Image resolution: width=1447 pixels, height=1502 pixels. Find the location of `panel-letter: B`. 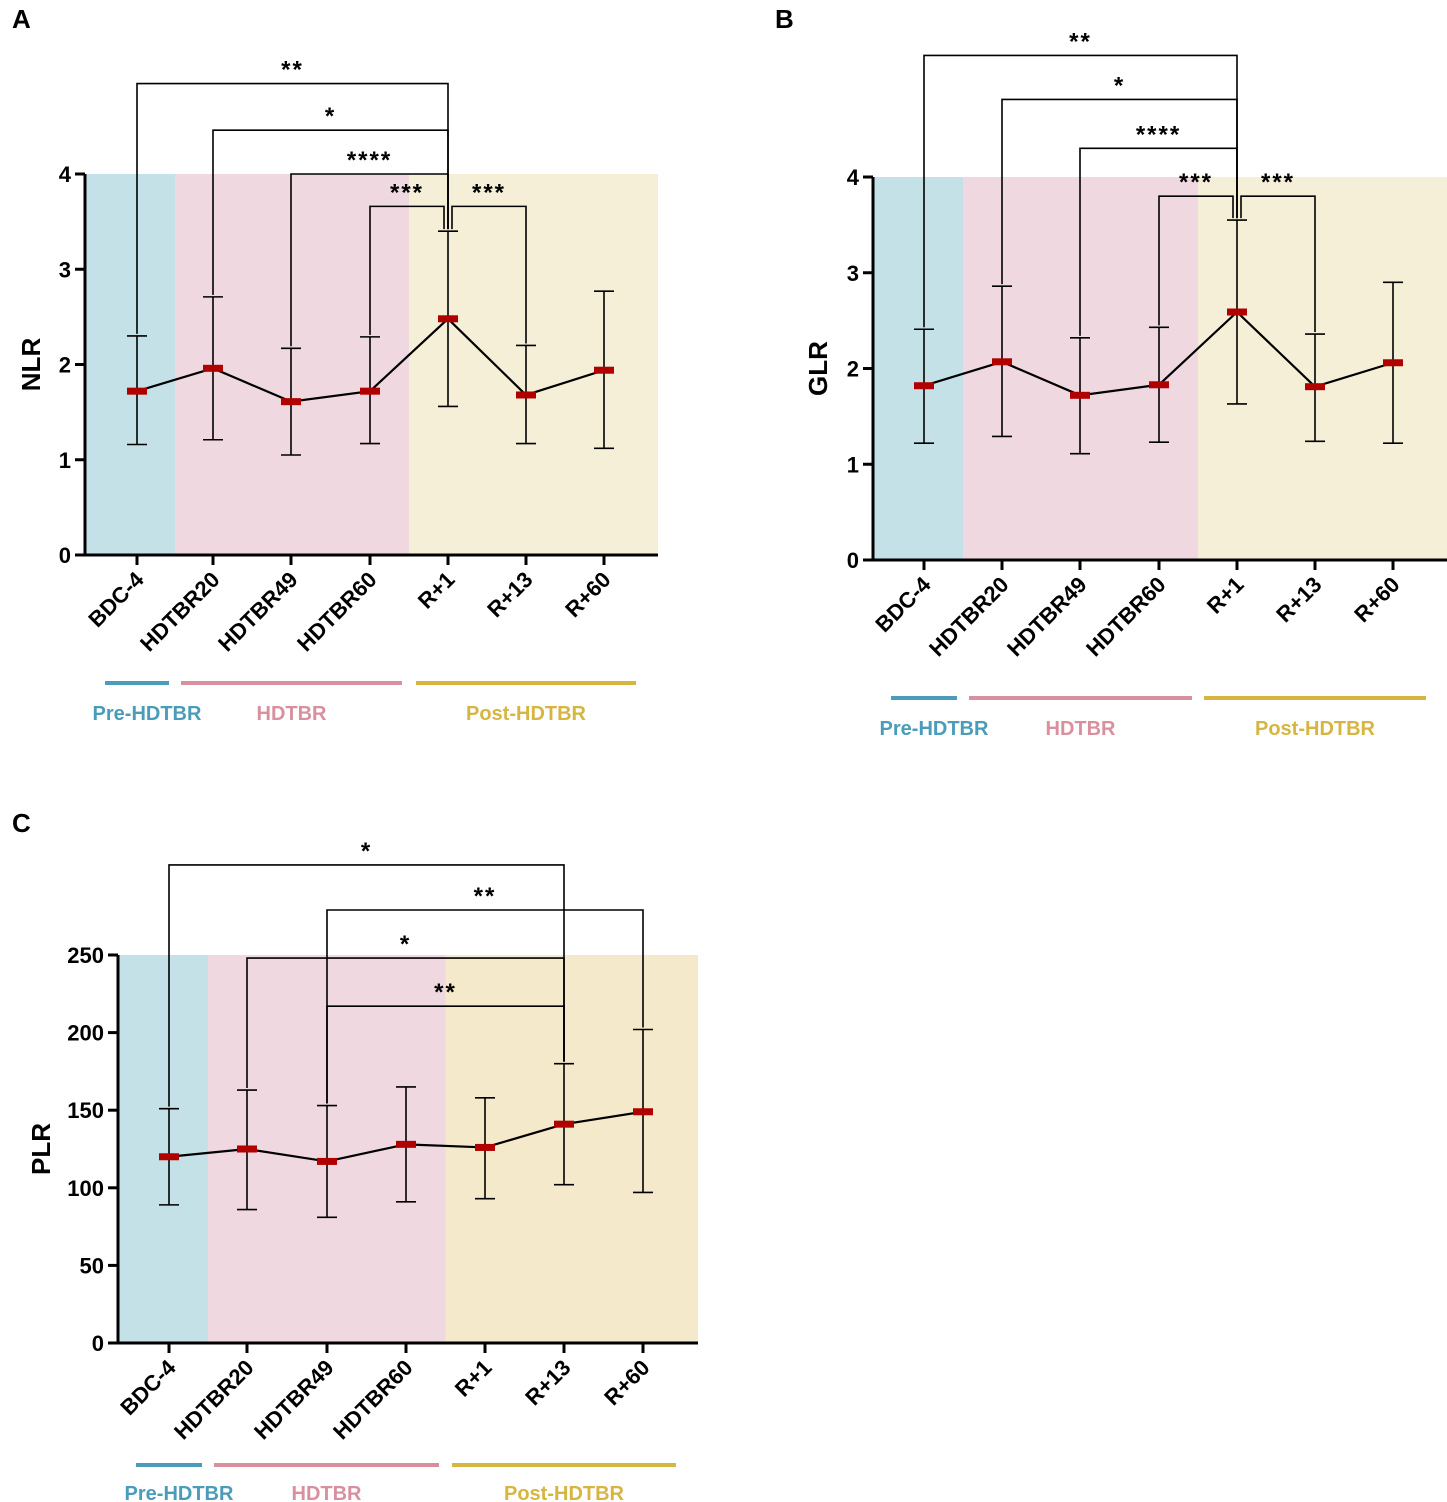

panel-letter: B is located at coordinates (784, 19).